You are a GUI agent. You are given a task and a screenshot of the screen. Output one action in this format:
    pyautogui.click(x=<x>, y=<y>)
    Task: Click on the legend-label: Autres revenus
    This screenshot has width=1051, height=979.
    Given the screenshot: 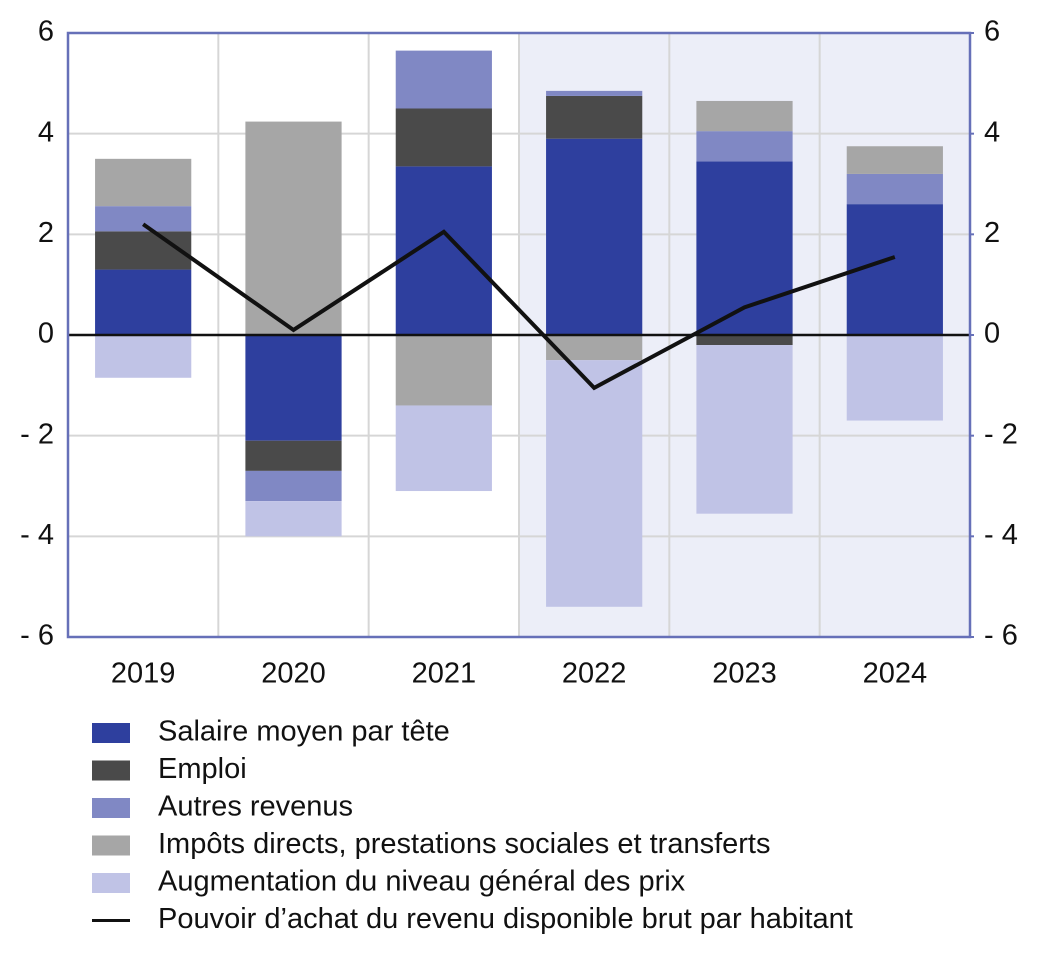 What is the action you would take?
    pyautogui.click(x=255, y=807)
    